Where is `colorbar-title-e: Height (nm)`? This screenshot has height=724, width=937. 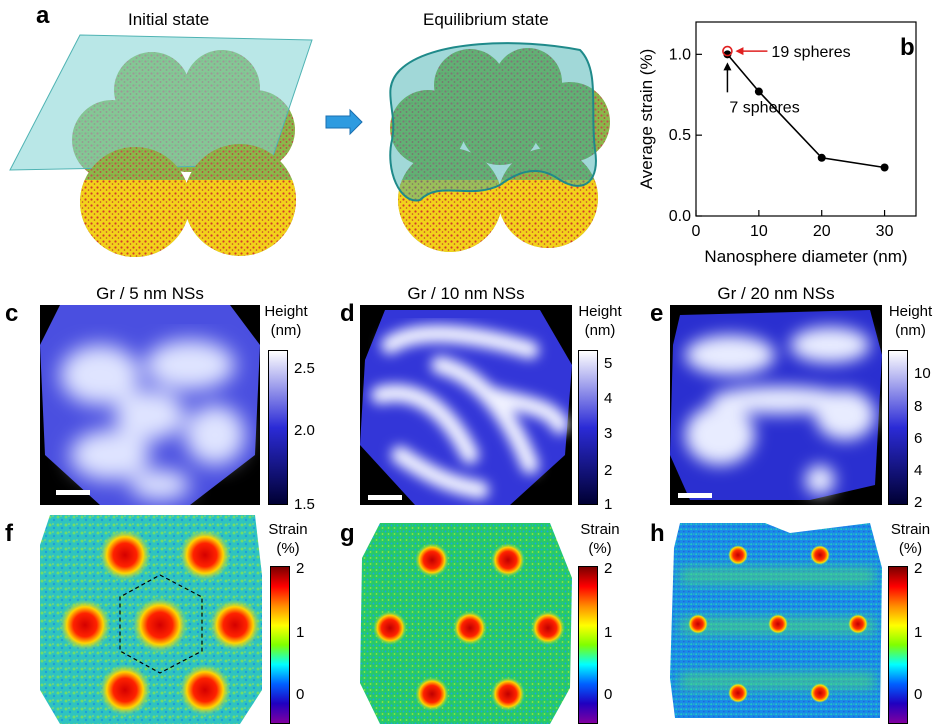 colorbar-title-e: Height (nm) is located at coordinates (910, 321).